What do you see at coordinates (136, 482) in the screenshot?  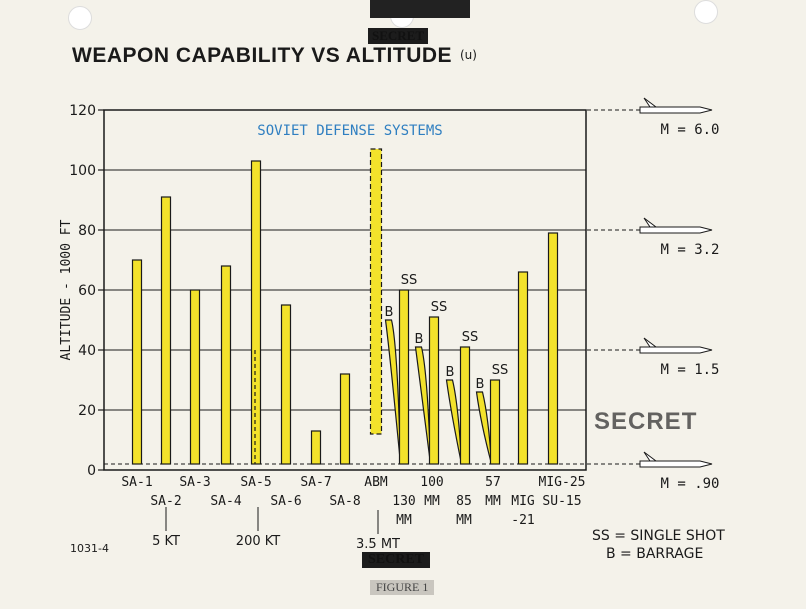 I see `x-tick-label: SA-1` at bounding box center [136, 482].